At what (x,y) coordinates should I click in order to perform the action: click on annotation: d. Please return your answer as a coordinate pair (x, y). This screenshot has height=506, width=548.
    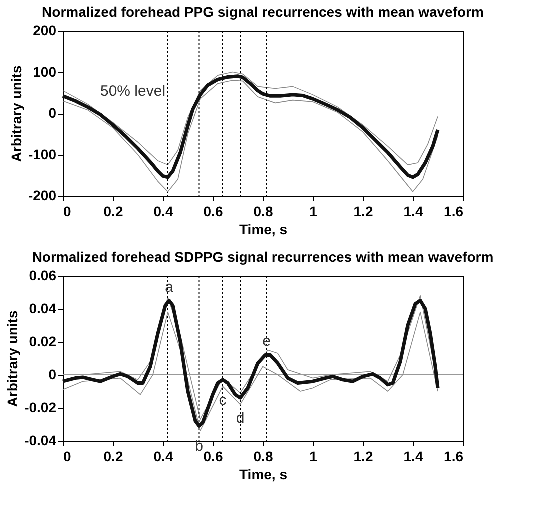
    Looking at the image, I should click on (240, 419).